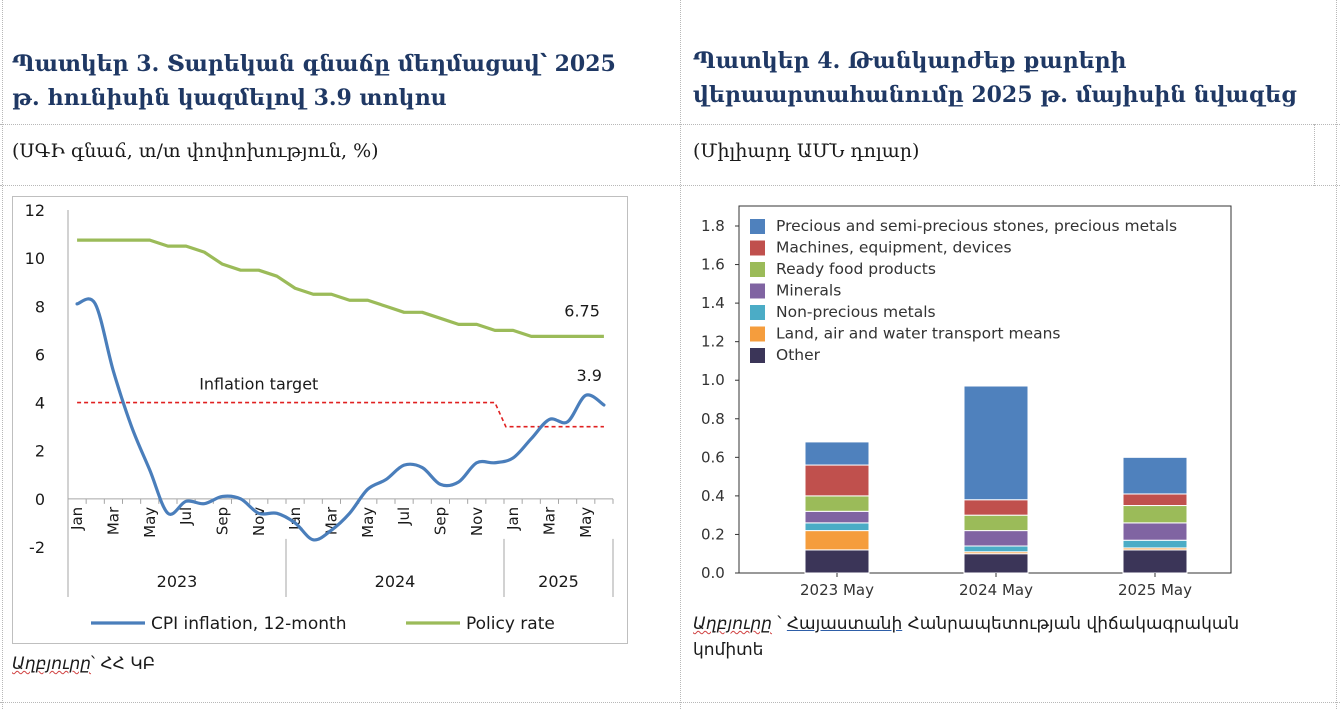  I want to click on series-line-cpi-inflation, so click(340, 419).